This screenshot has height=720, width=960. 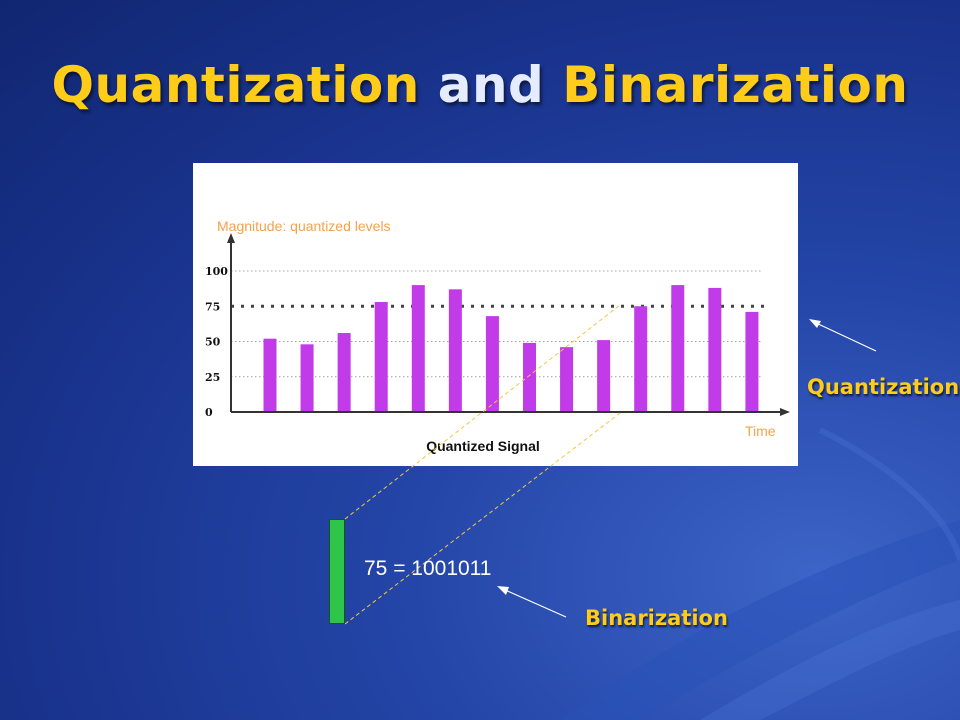 What do you see at coordinates (491, 85) in the screenshot?
I see `title-word-and: and` at bounding box center [491, 85].